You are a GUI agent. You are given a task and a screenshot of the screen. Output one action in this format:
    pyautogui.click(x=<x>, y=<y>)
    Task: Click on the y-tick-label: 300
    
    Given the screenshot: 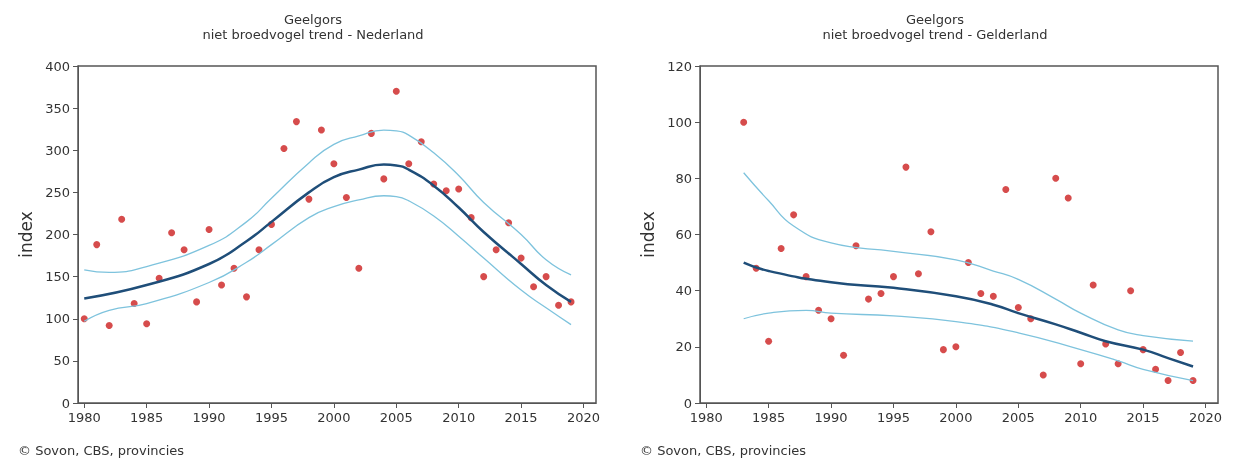 What is the action you would take?
    pyautogui.click(x=57, y=150)
    